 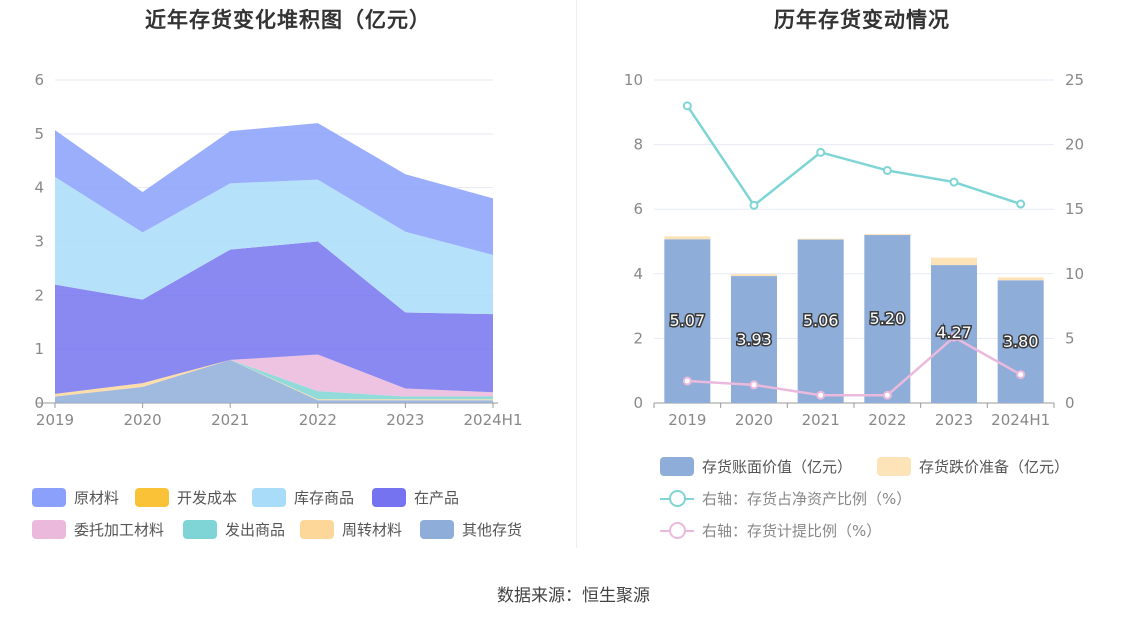 I want to click on legend-label: 存货跌价准备（亿元）, so click(x=994, y=467).